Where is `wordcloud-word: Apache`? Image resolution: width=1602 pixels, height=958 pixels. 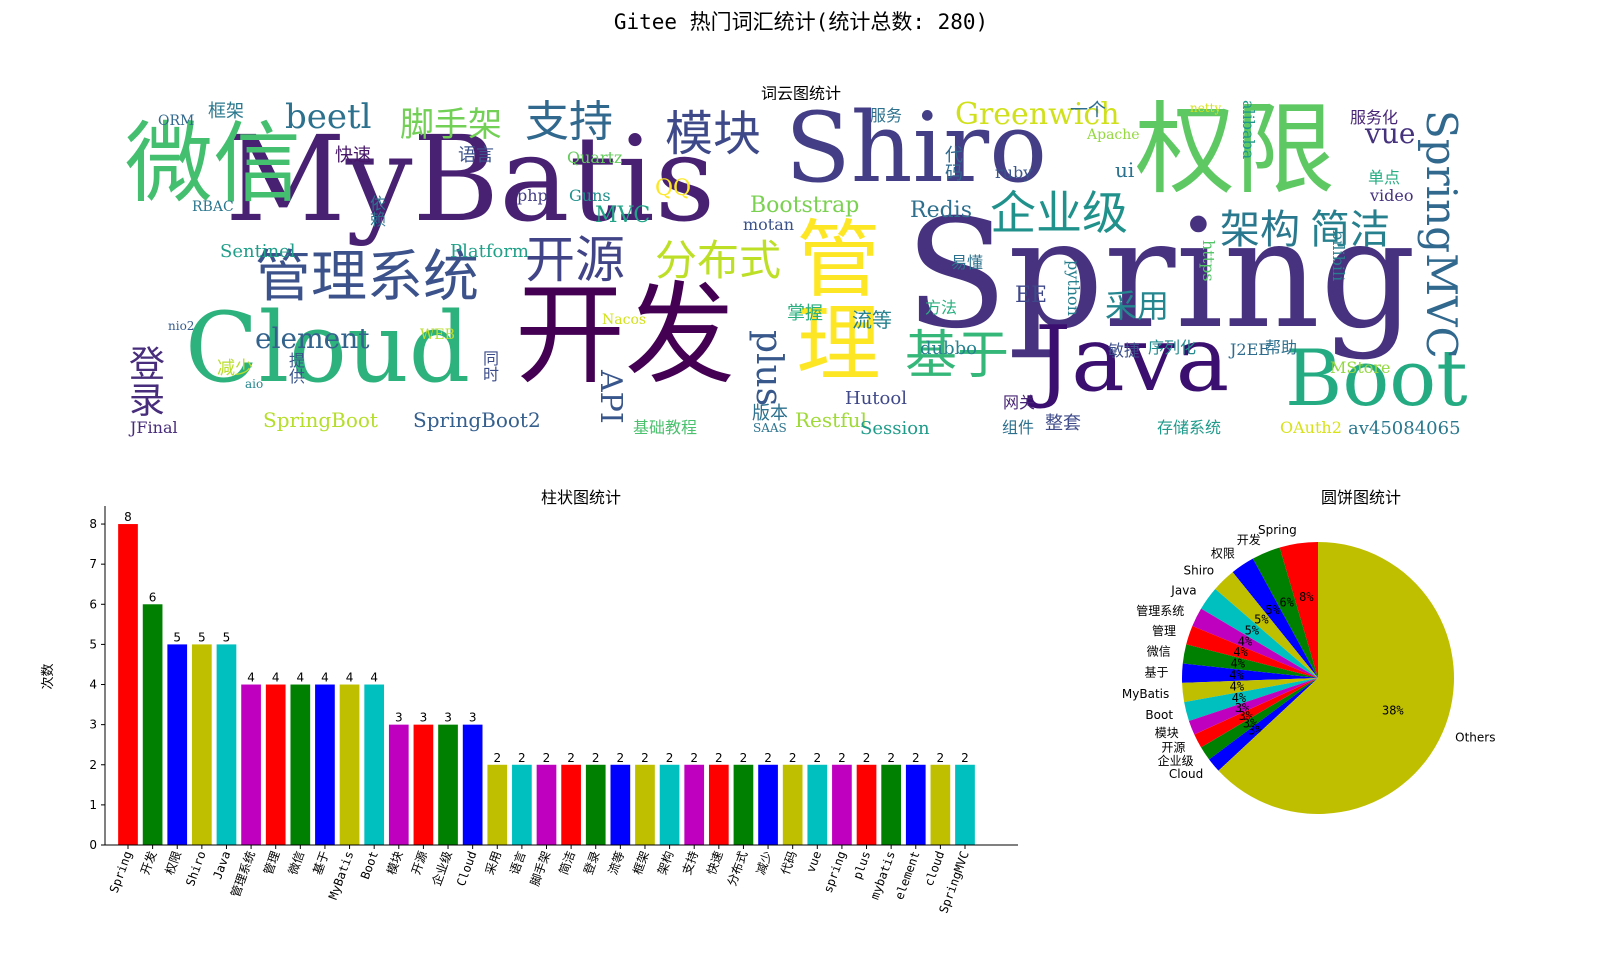
wordcloud-word: Apache is located at coordinates (1113, 135).